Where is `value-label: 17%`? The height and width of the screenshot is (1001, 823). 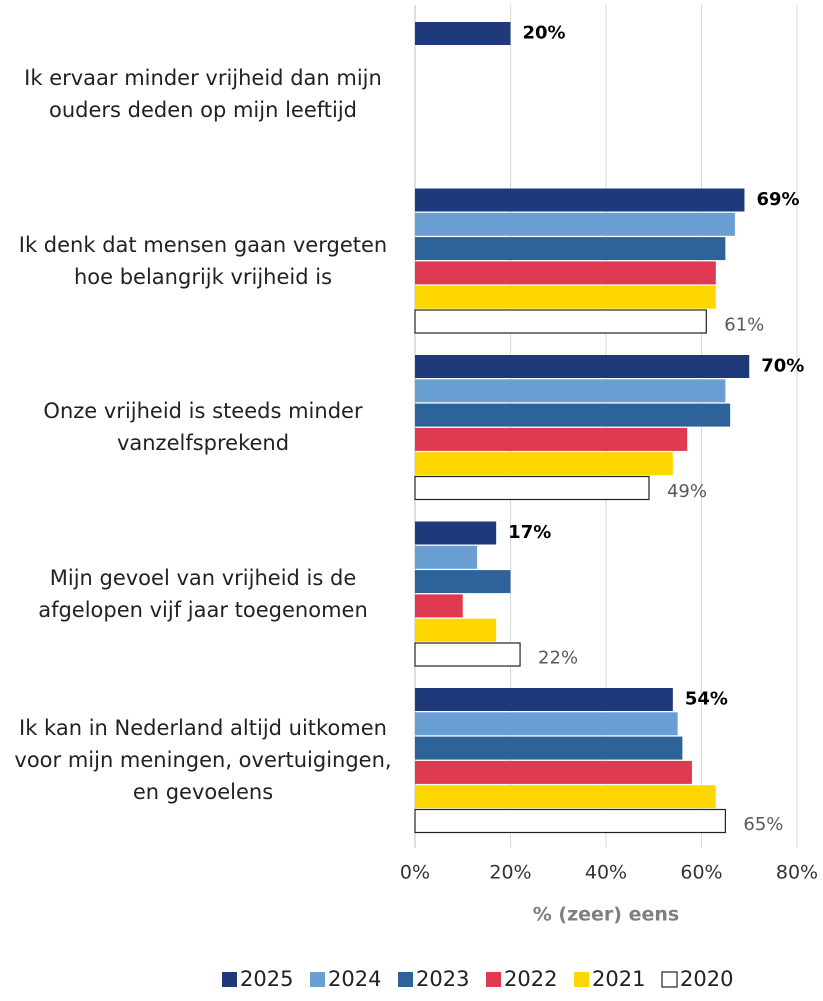 value-label: 17% is located at coordinates (529, 532).